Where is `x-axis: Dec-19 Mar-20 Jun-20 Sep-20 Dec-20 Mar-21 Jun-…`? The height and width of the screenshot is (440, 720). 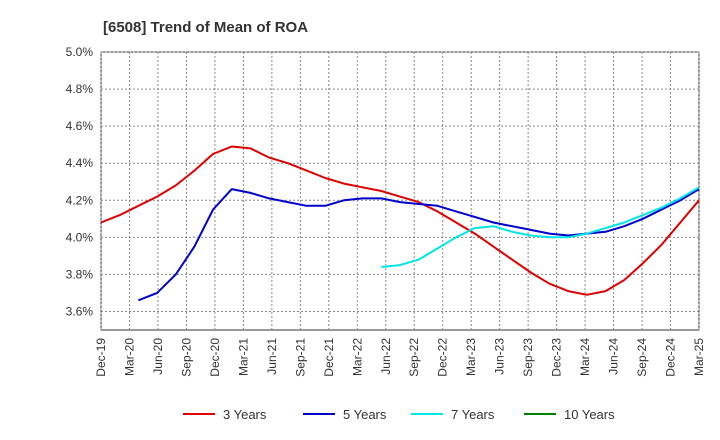 x-axis: Dec-19 Mar-20 Jun-20 Sep-20 Dec-20 Mar-21 Jun-… is located at coordinates (400, 357).